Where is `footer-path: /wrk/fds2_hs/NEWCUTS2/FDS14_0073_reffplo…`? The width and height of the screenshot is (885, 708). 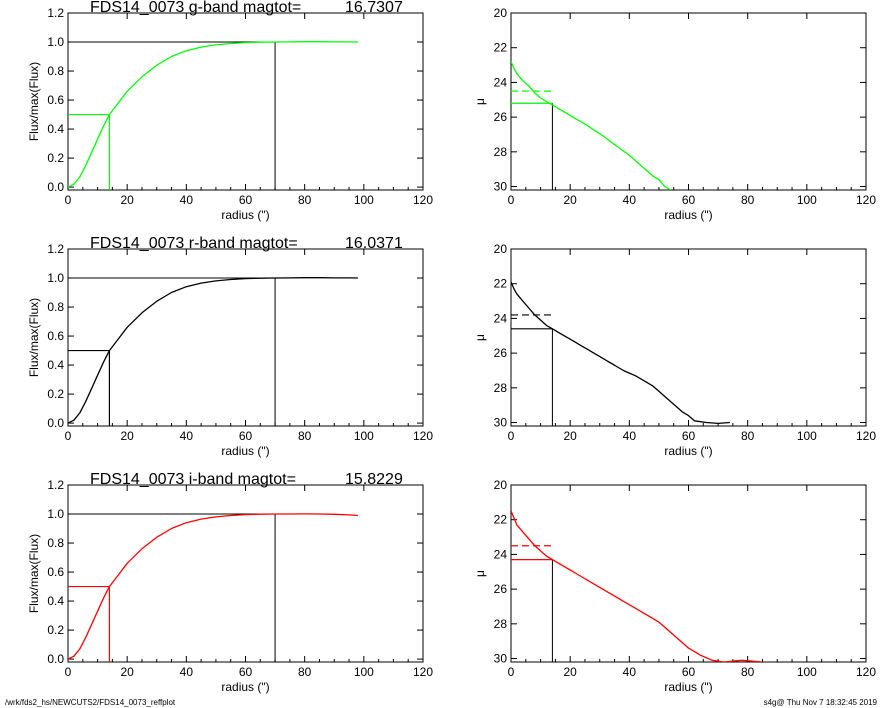
footer-path: /wrk/fds2_hs/NEWCUTS2/FDS14_0073_reffplo… is located at coordinates (90, 702).